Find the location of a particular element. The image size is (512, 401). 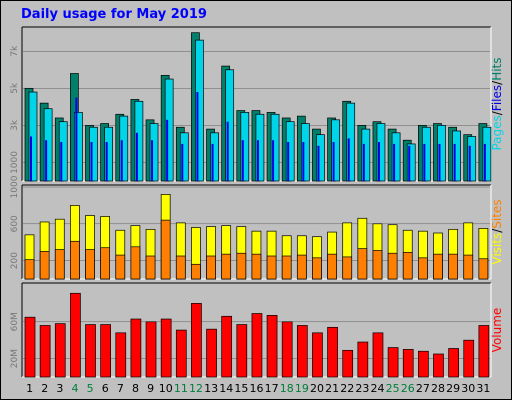

x-tick-label: 8 is located at coordinates (135, 388).